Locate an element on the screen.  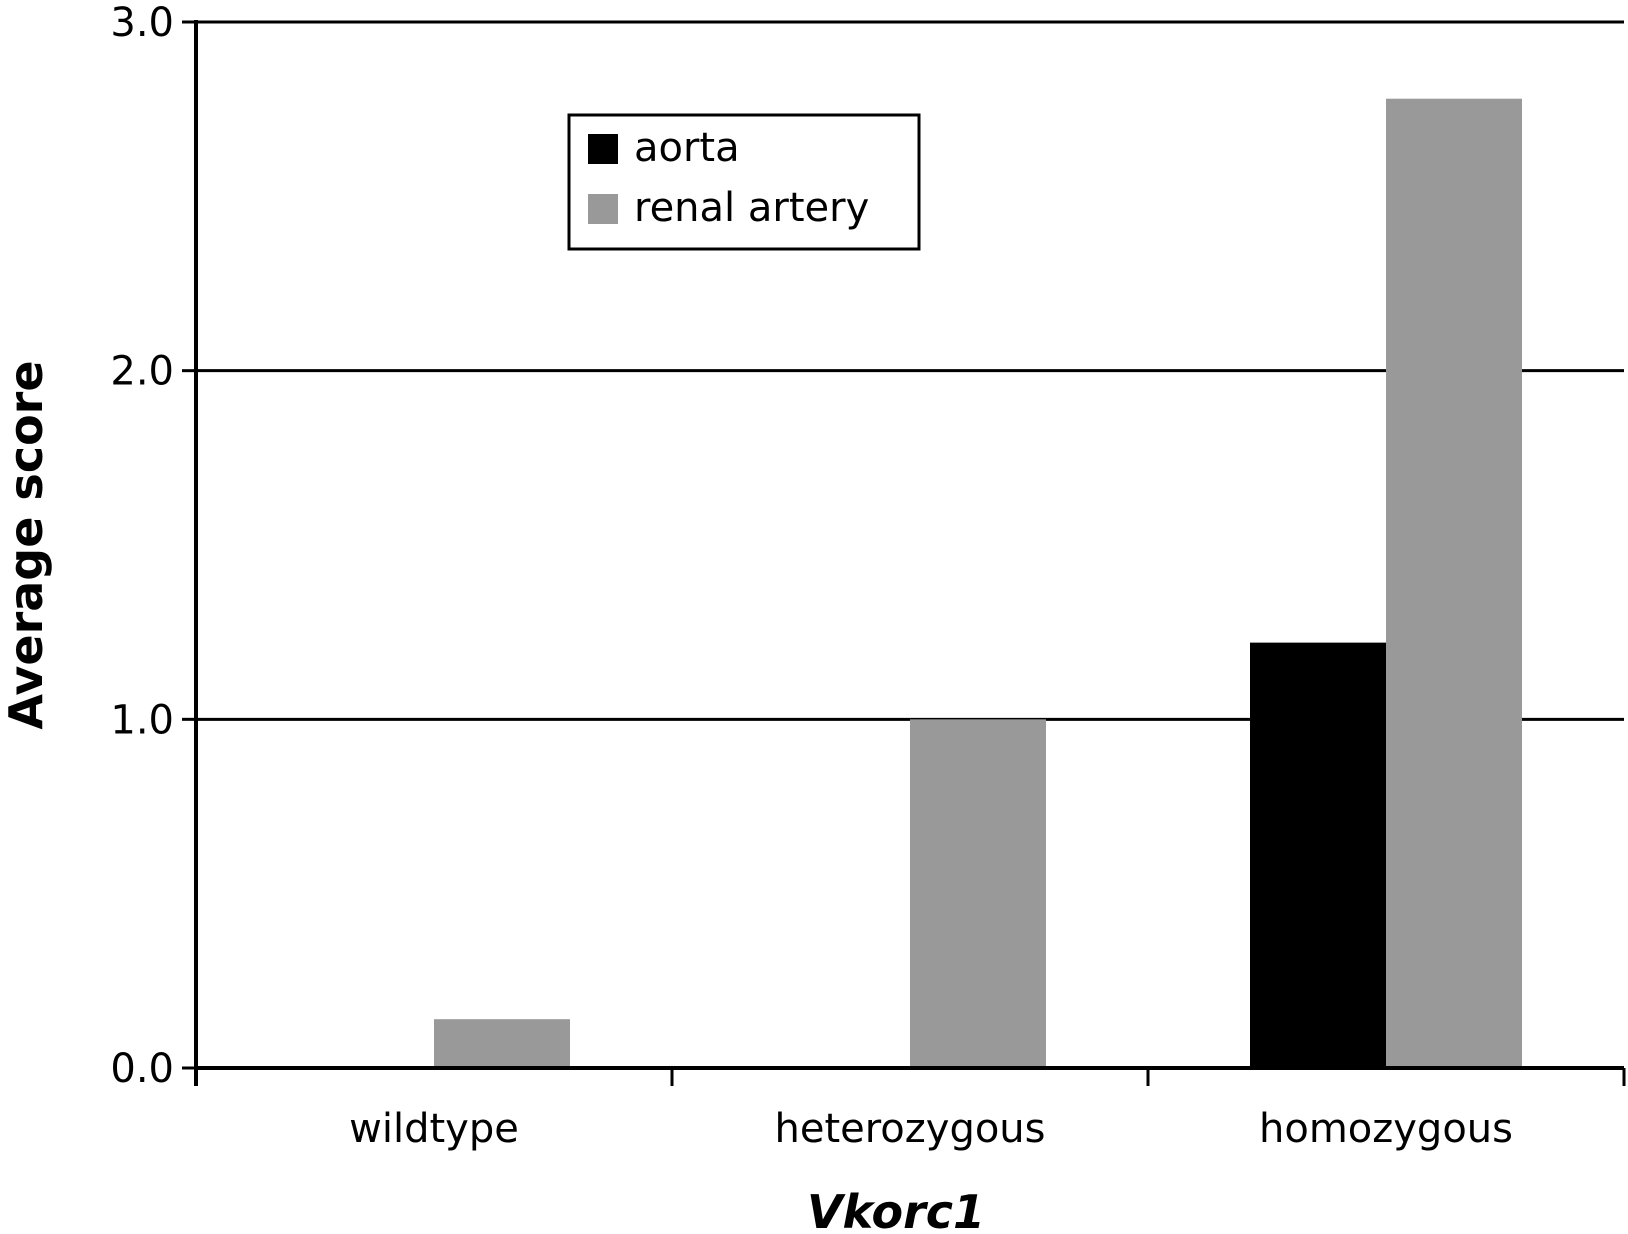
x-axis-title: Vkorc1 is located at coordinates (896, 1209).